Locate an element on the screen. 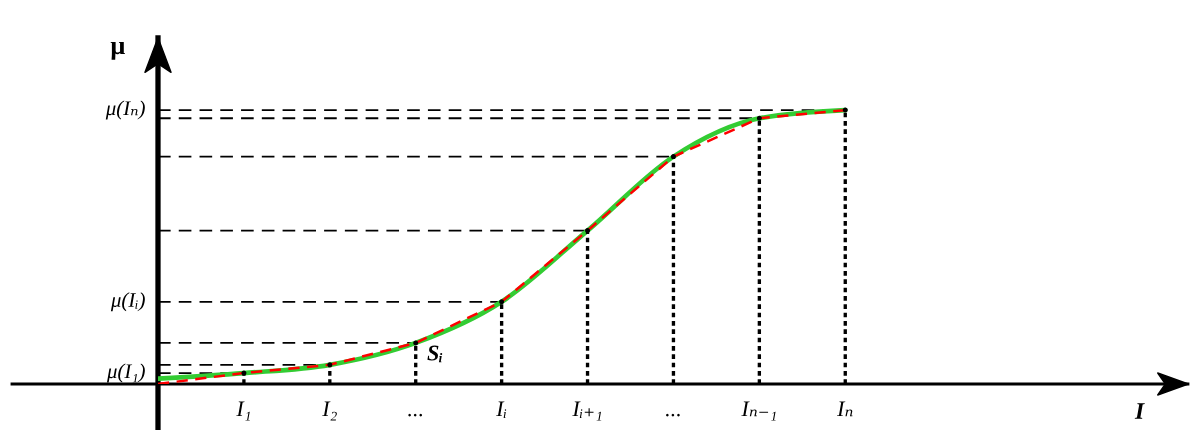 The width and height of the screenshot is (1192, 430). x-tick-label: Iₙ₋₁ is located at coordinates (758, 411).